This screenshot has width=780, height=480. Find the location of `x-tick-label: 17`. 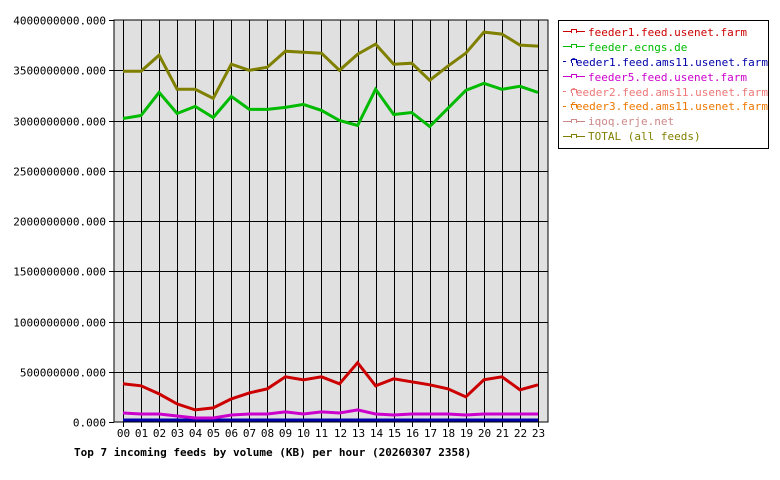

x-tick-label: 17 is located at coordinates (430, 433).